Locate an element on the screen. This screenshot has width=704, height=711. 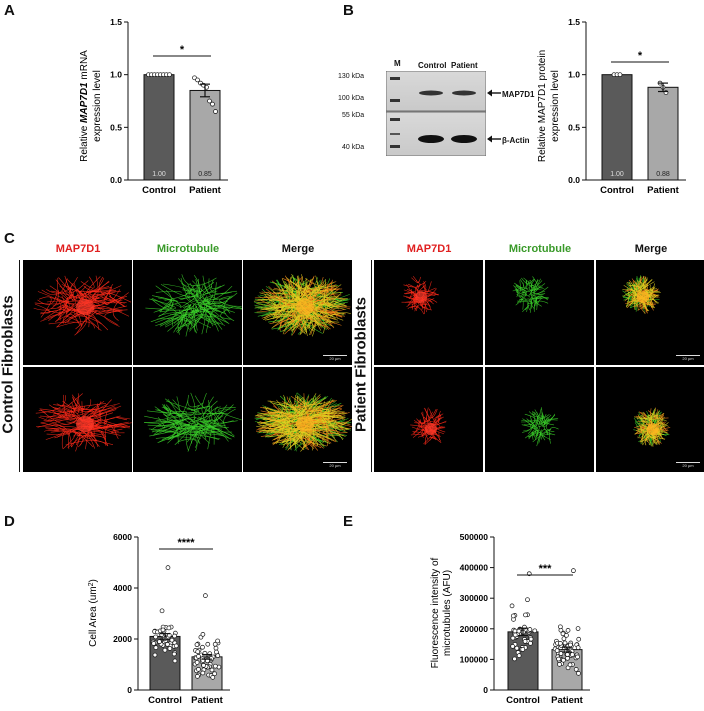
micrograph-control-microtubule-row1 is located at coordinates (187, 312).